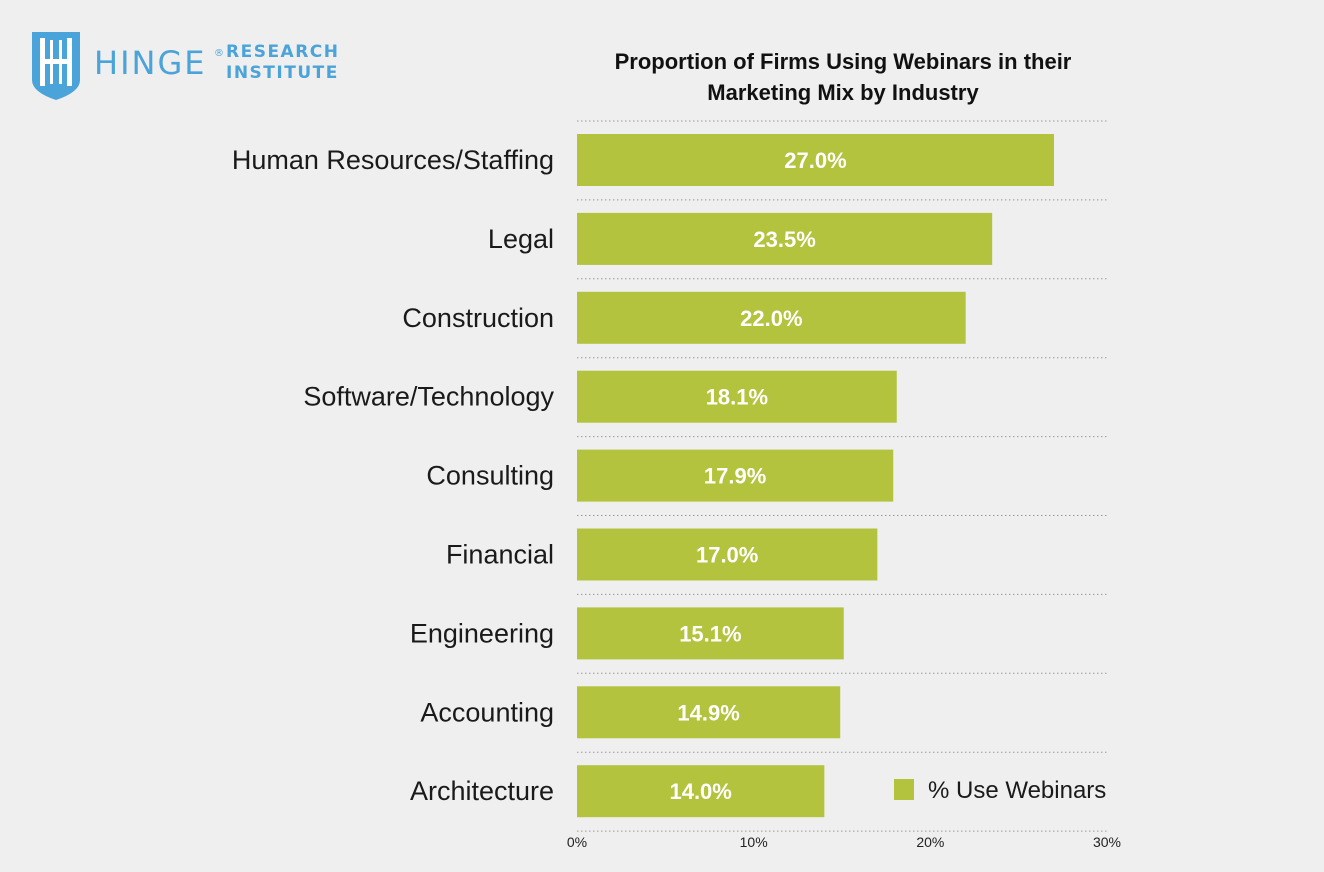  I want to click on brand-registered-mark: ®, so click(219, 53).